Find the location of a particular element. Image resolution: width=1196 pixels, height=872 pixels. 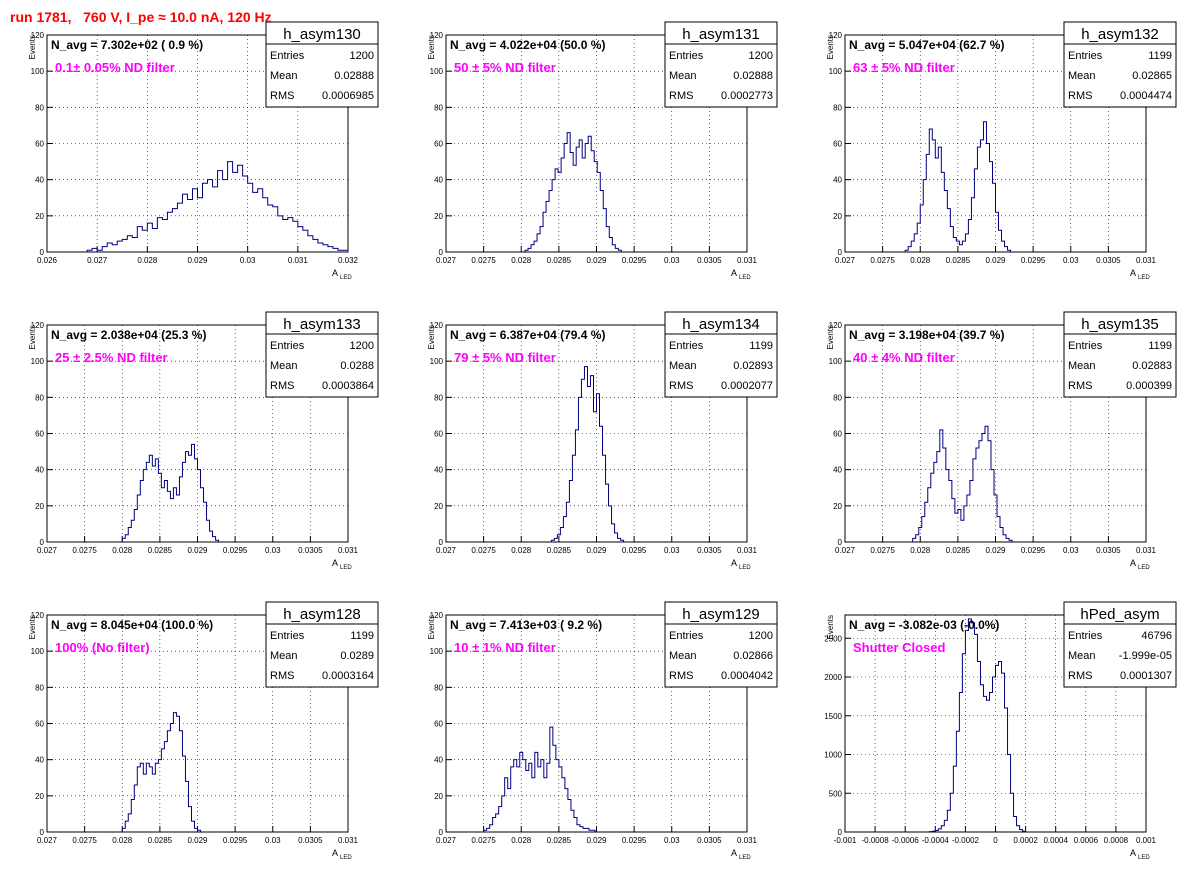

navg-label: N_avg = 7.302e+02 ( 0.9 %) is located at coordinates (127, 45).